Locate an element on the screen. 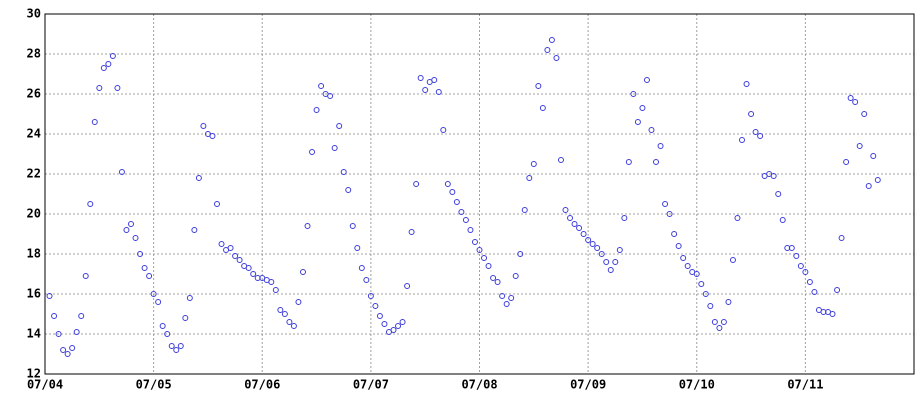 This screenshot has width=920, height=400. x-tick-label: 07/07 is located at coordinates (371, 385).